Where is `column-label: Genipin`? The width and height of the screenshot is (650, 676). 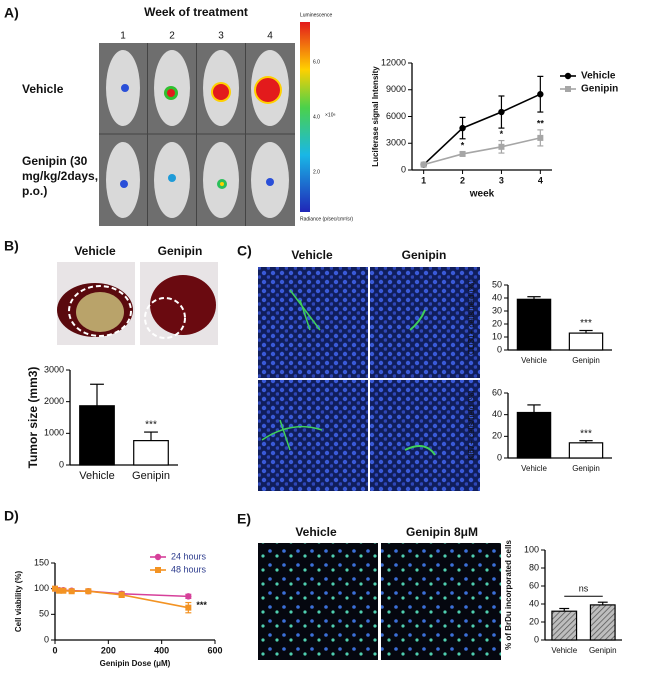
column-label: Genipin is located at coordinates (424, 255).